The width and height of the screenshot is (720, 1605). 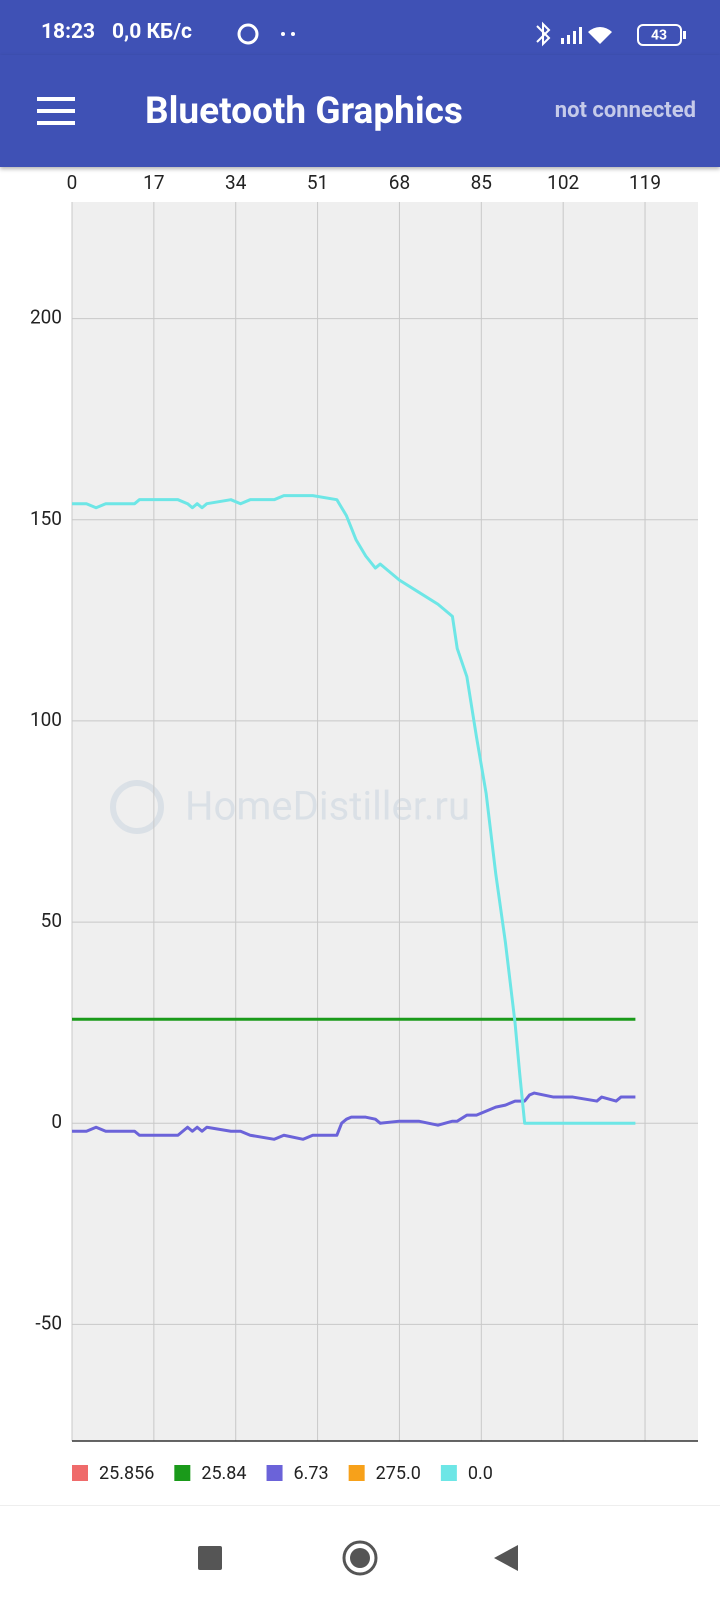 I want to click on legend-label: 6.73, so click(x=311, y=1473).